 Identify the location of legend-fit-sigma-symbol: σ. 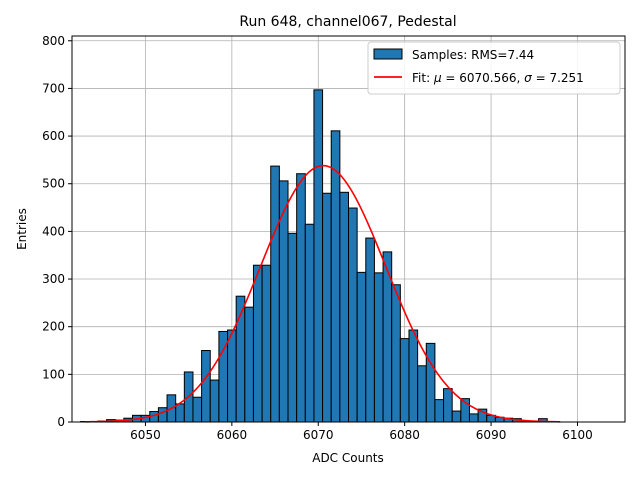
(528, 78).